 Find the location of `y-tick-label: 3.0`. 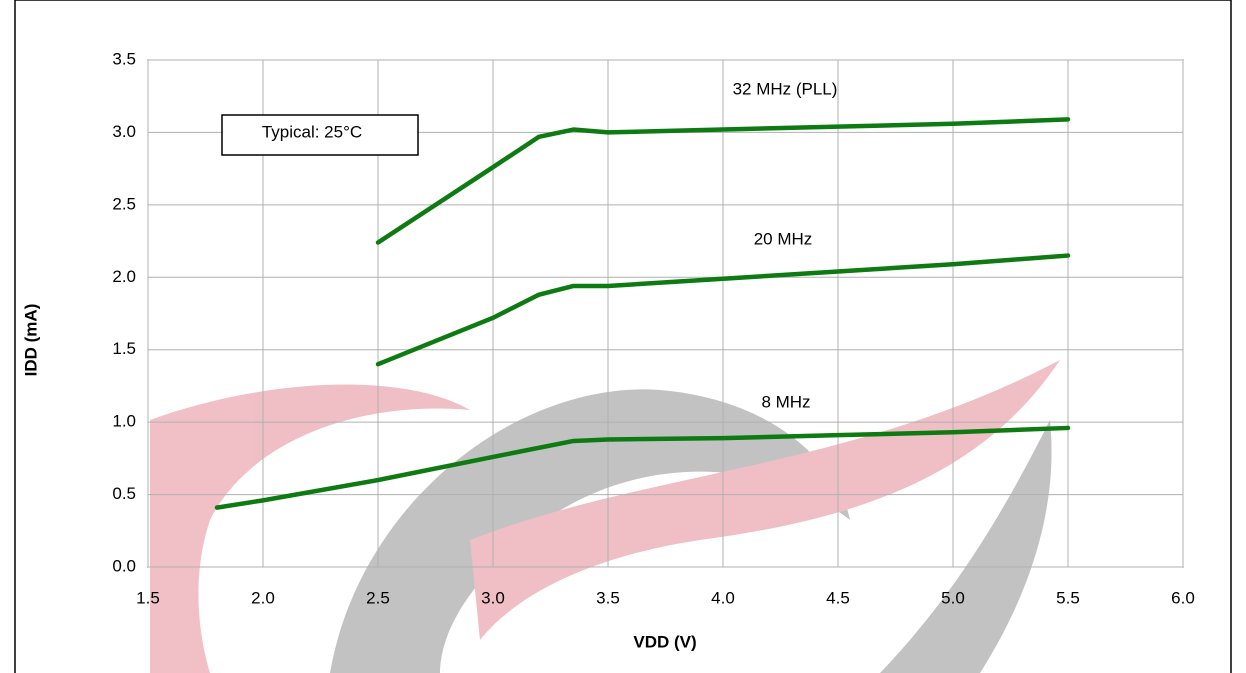

y-tick-label: 3.0 is located at coordinates (124, 131).